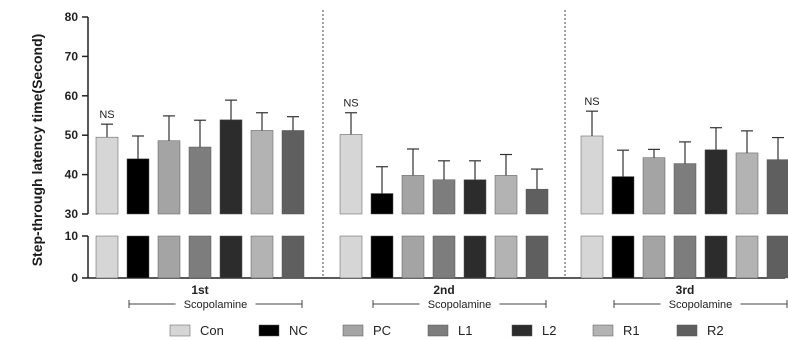 This screenshot has width=788, height=340. I want to click on bar-base-L1-3rd, so click(685, 257).